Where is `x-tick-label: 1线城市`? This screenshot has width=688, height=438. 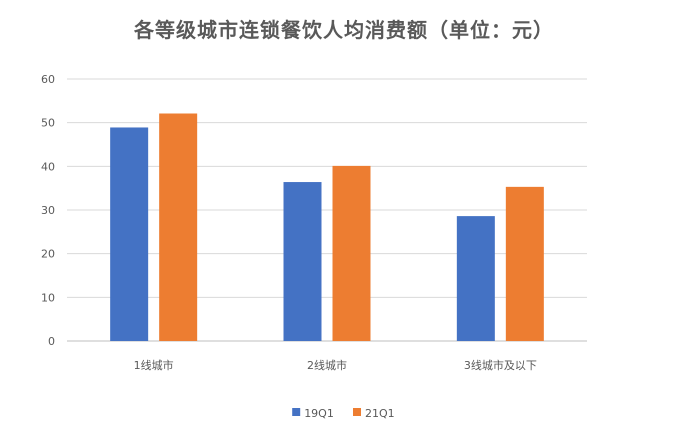 x-tick-label: 1线城市 is located at coordinates (154, 365).